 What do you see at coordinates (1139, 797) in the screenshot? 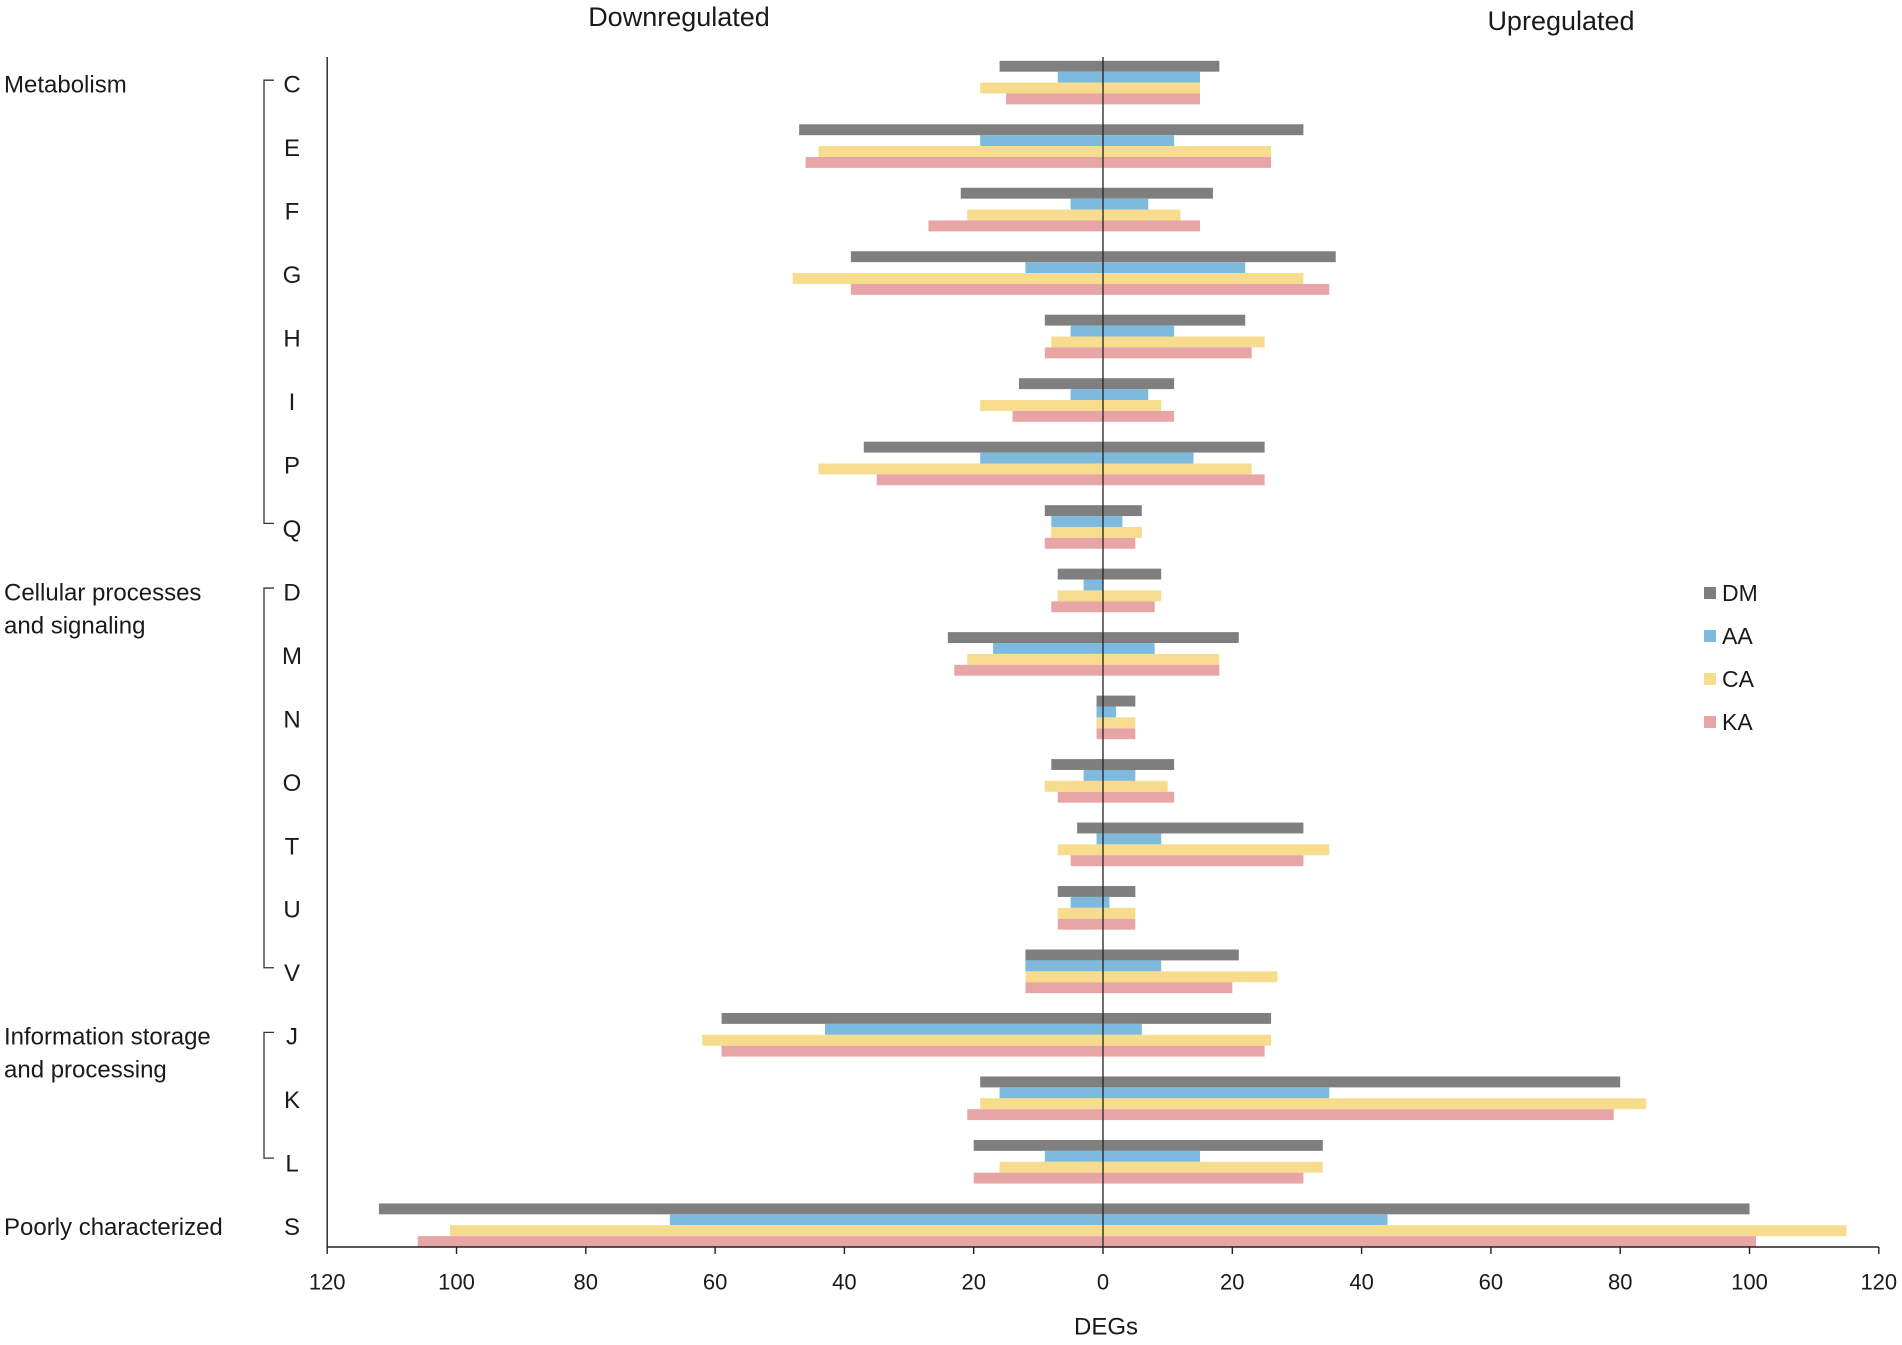
I see `bar-ka-o-upregulated` at bounding box center [1139, 797].